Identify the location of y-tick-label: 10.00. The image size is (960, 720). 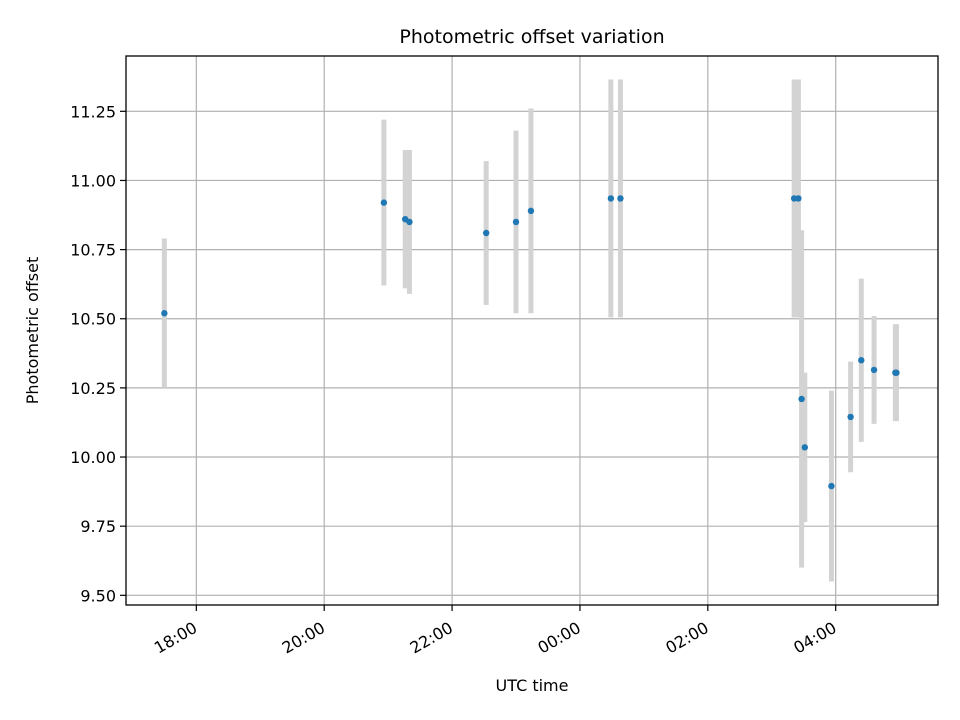
(93, 457).